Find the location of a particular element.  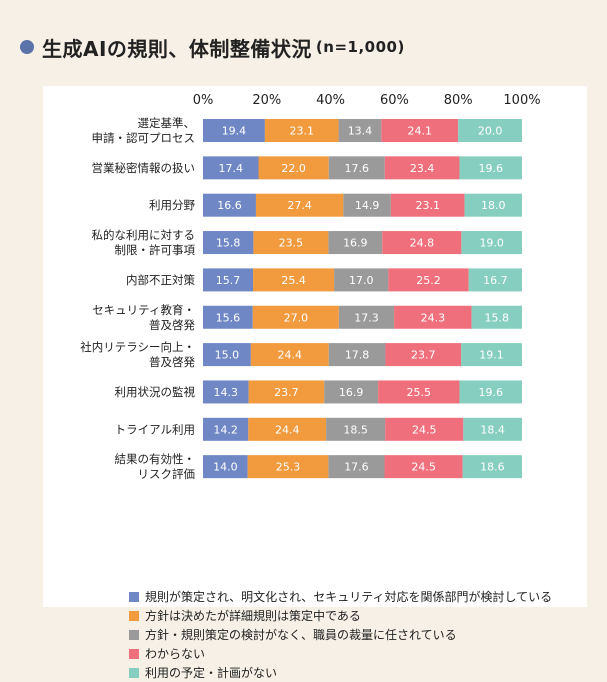

category-label-line: 普及啓発 is located at coordinates (172, 325).